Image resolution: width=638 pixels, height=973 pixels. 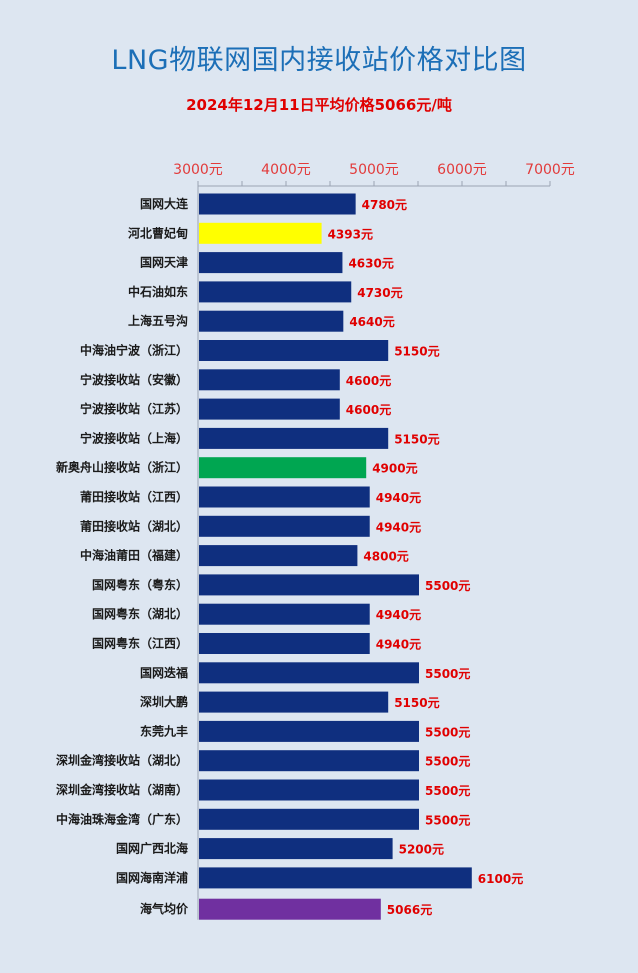 I want to click on x-tick-label: 6000元, so click(x=462, y=170).